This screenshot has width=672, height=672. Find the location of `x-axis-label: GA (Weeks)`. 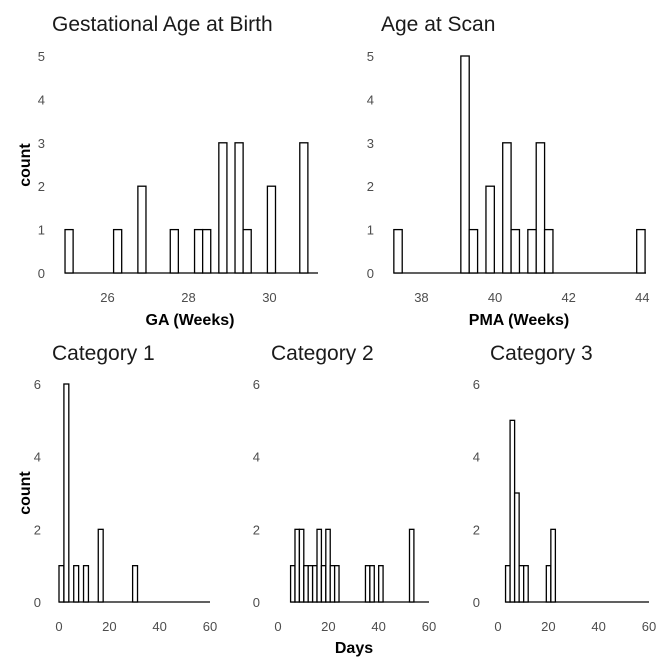

x-axis-label: GA (Weeks) is located at coordinates (190, 320).